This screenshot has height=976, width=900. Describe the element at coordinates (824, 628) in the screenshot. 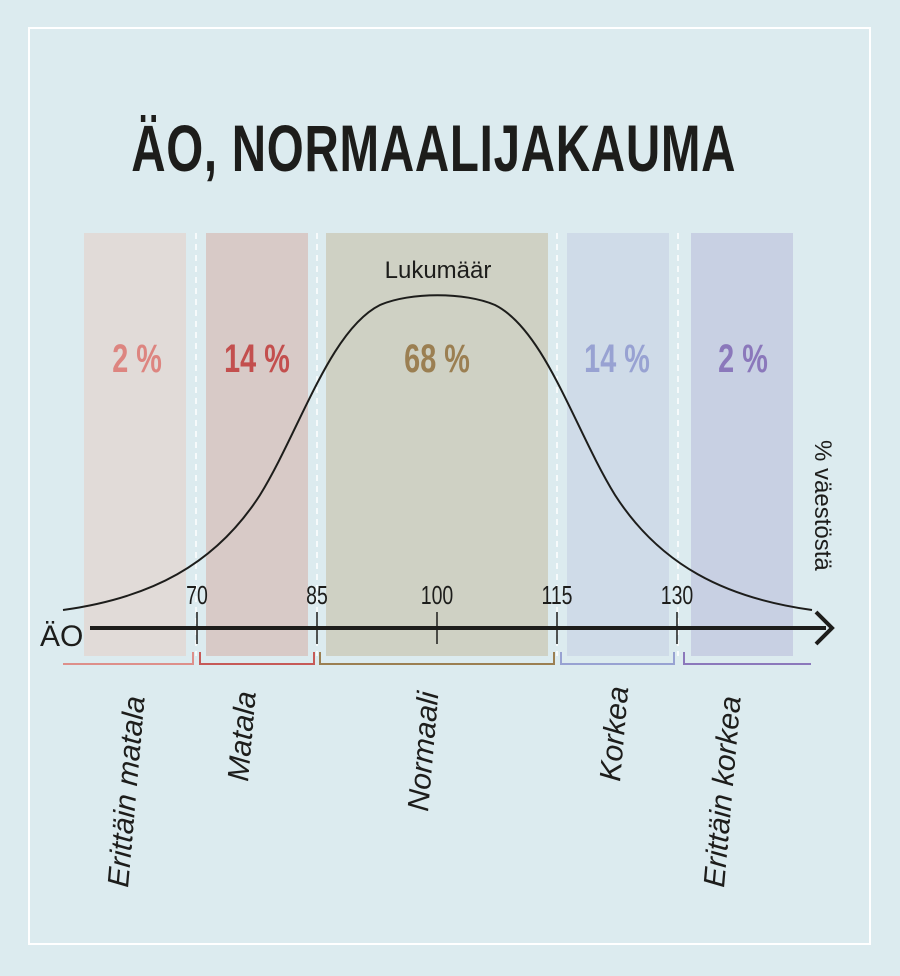

I see `x-axis-arrowhead` at that location.